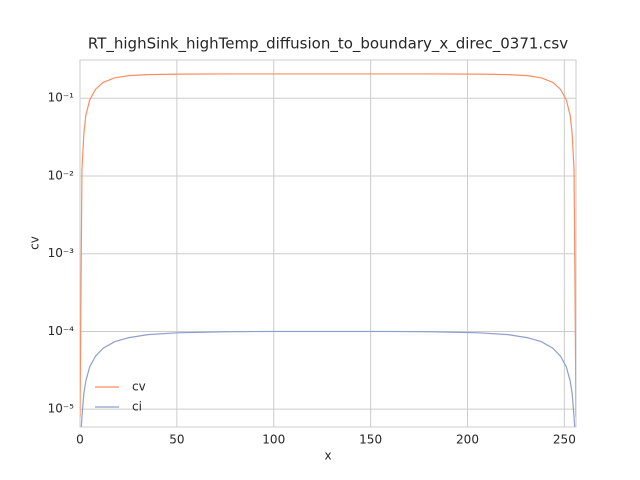 This screenshot has height=480, width=640. I want to click on y-tick-label: 10⁻², so click(61, 175).